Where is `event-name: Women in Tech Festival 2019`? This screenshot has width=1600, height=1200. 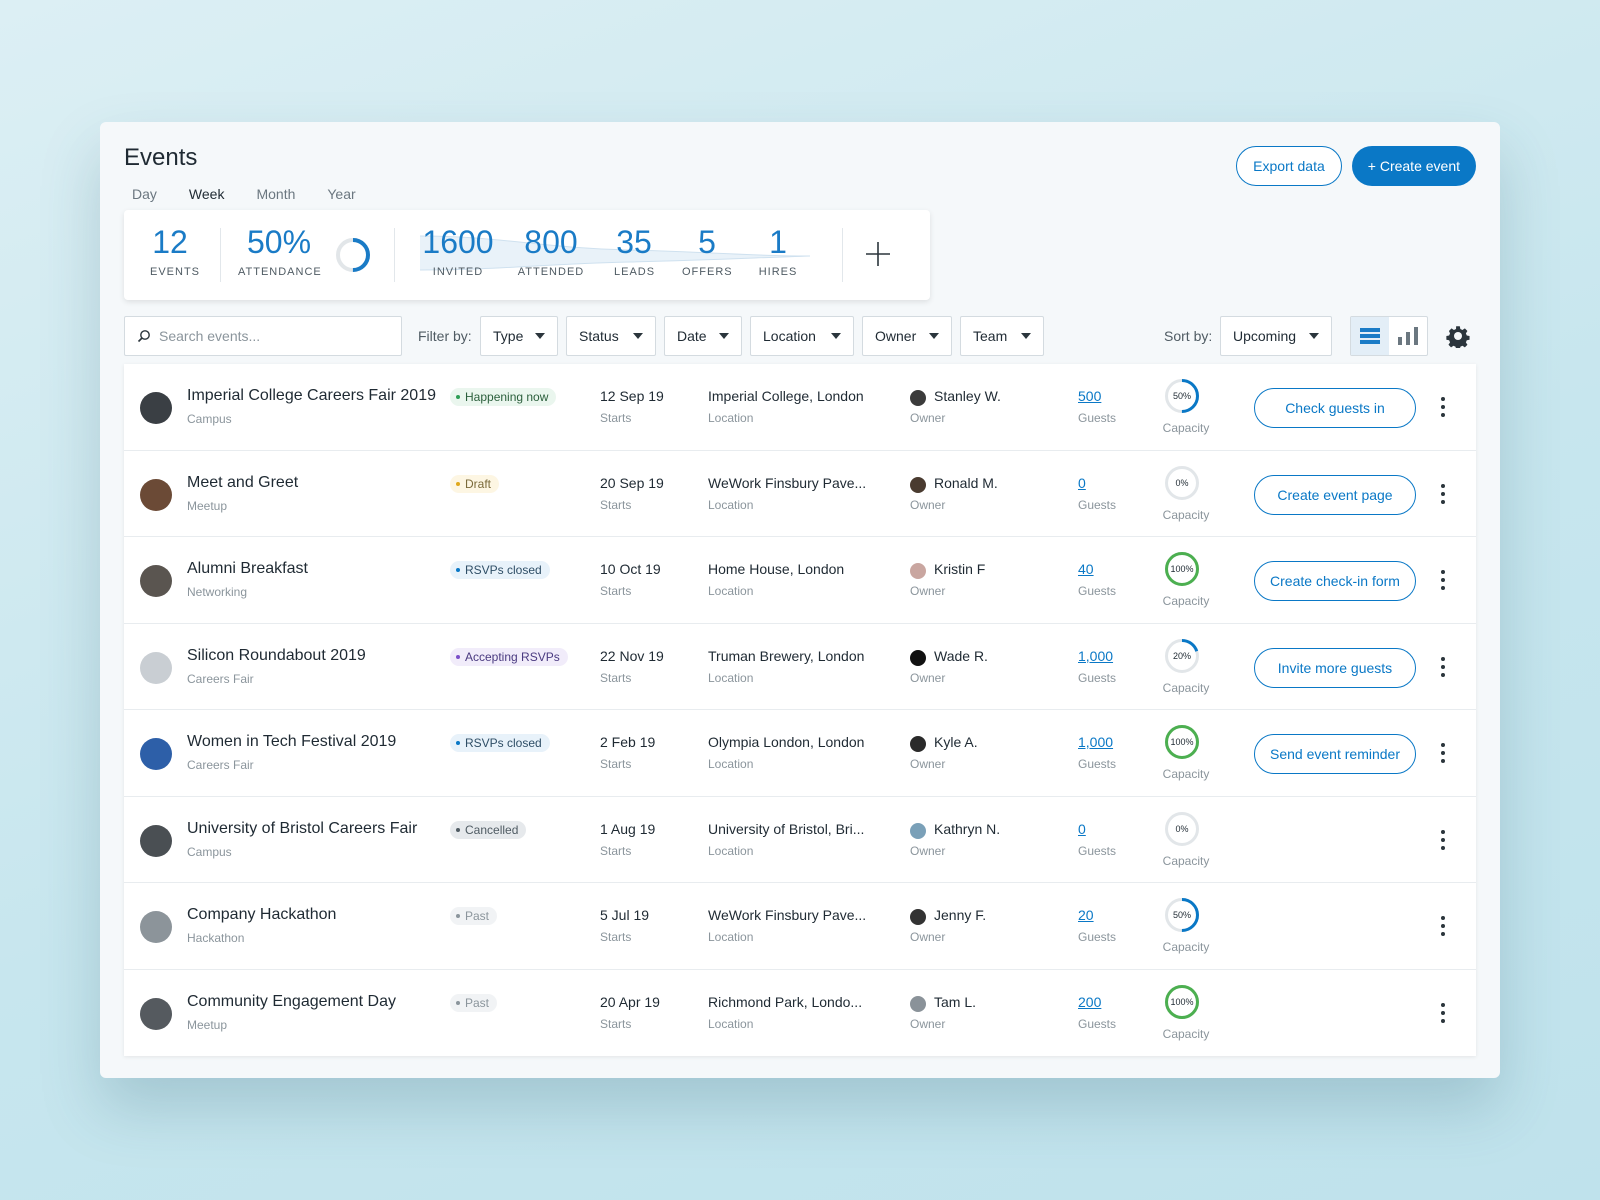 event-name: Women in Tech Festival 2019 is located at coordinates (292, 741).